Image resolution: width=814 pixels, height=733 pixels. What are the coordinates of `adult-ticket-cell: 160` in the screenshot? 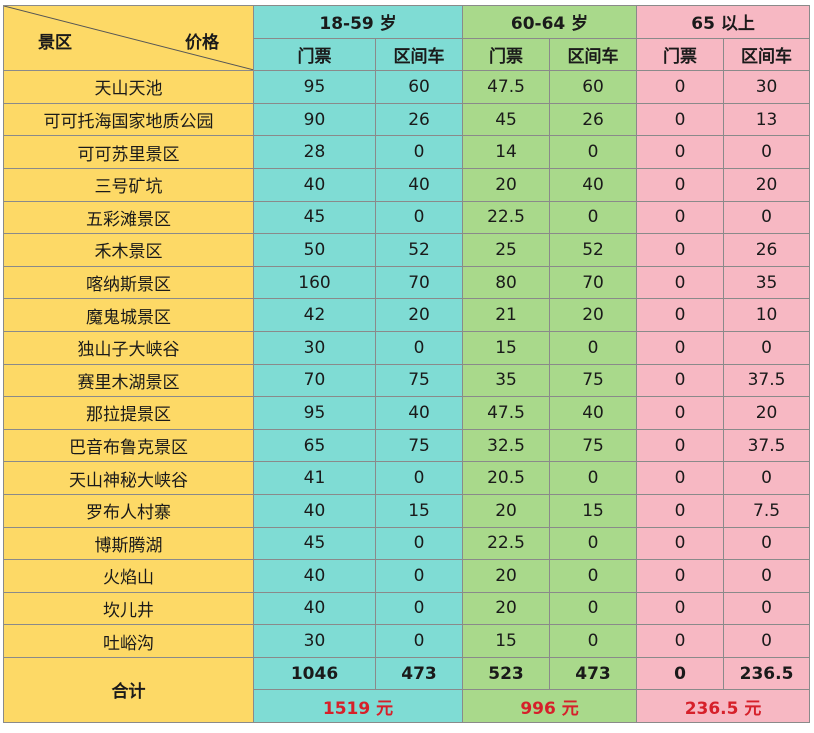 It's located at (314, 282).